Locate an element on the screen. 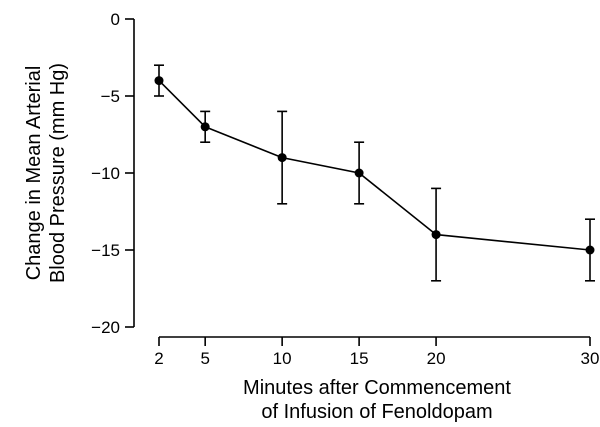  x-axis: 2 5 10 15 20 30 is located at coordinates (376, 352).